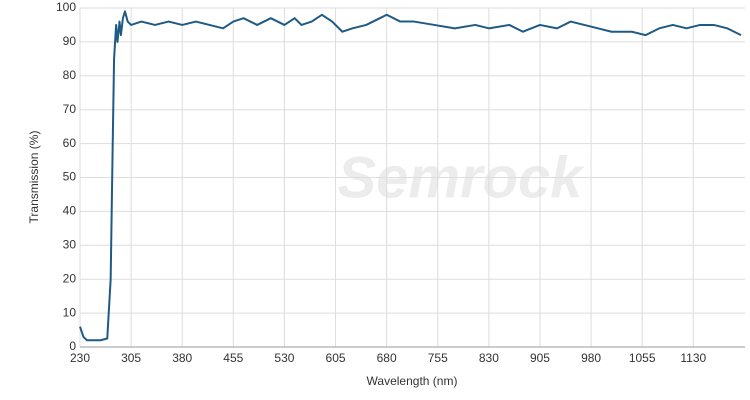 The width and height of the screenshot is (750, 400). Describe the element at coordinates (66, 7) in the screenshot. I see `y-tick-label: 100` at that location.